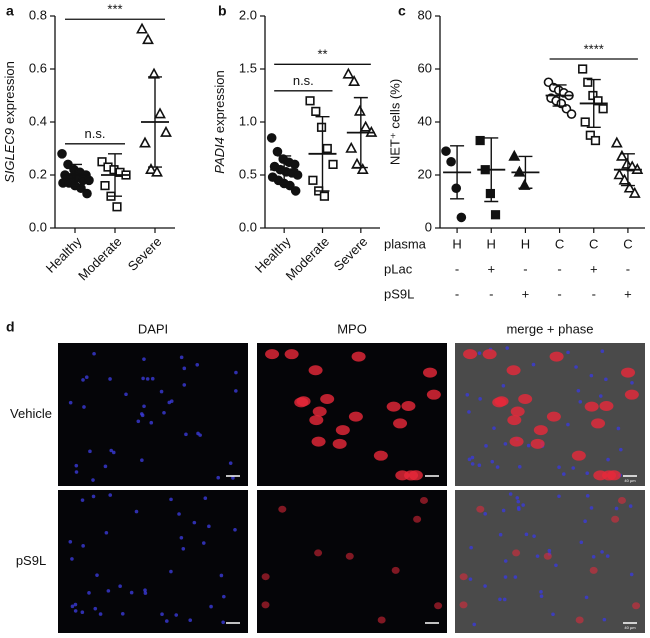 This screenshot has height=638, width=650. I want to click on column-header: DAPI, so click(153, 328).